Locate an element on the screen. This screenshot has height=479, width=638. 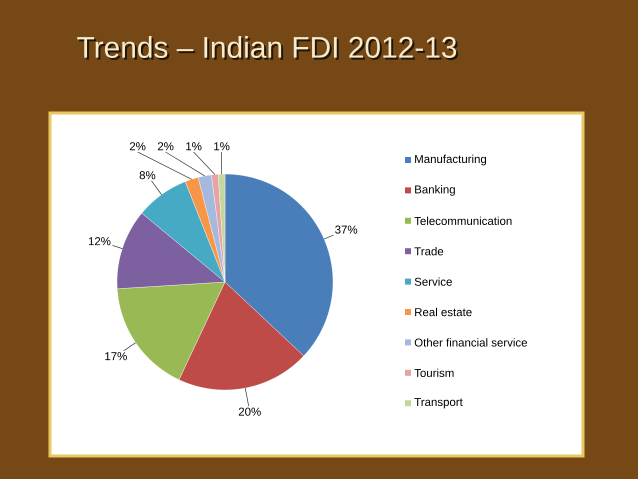
legend-label: Tourism is located at coordinates (434, 372).